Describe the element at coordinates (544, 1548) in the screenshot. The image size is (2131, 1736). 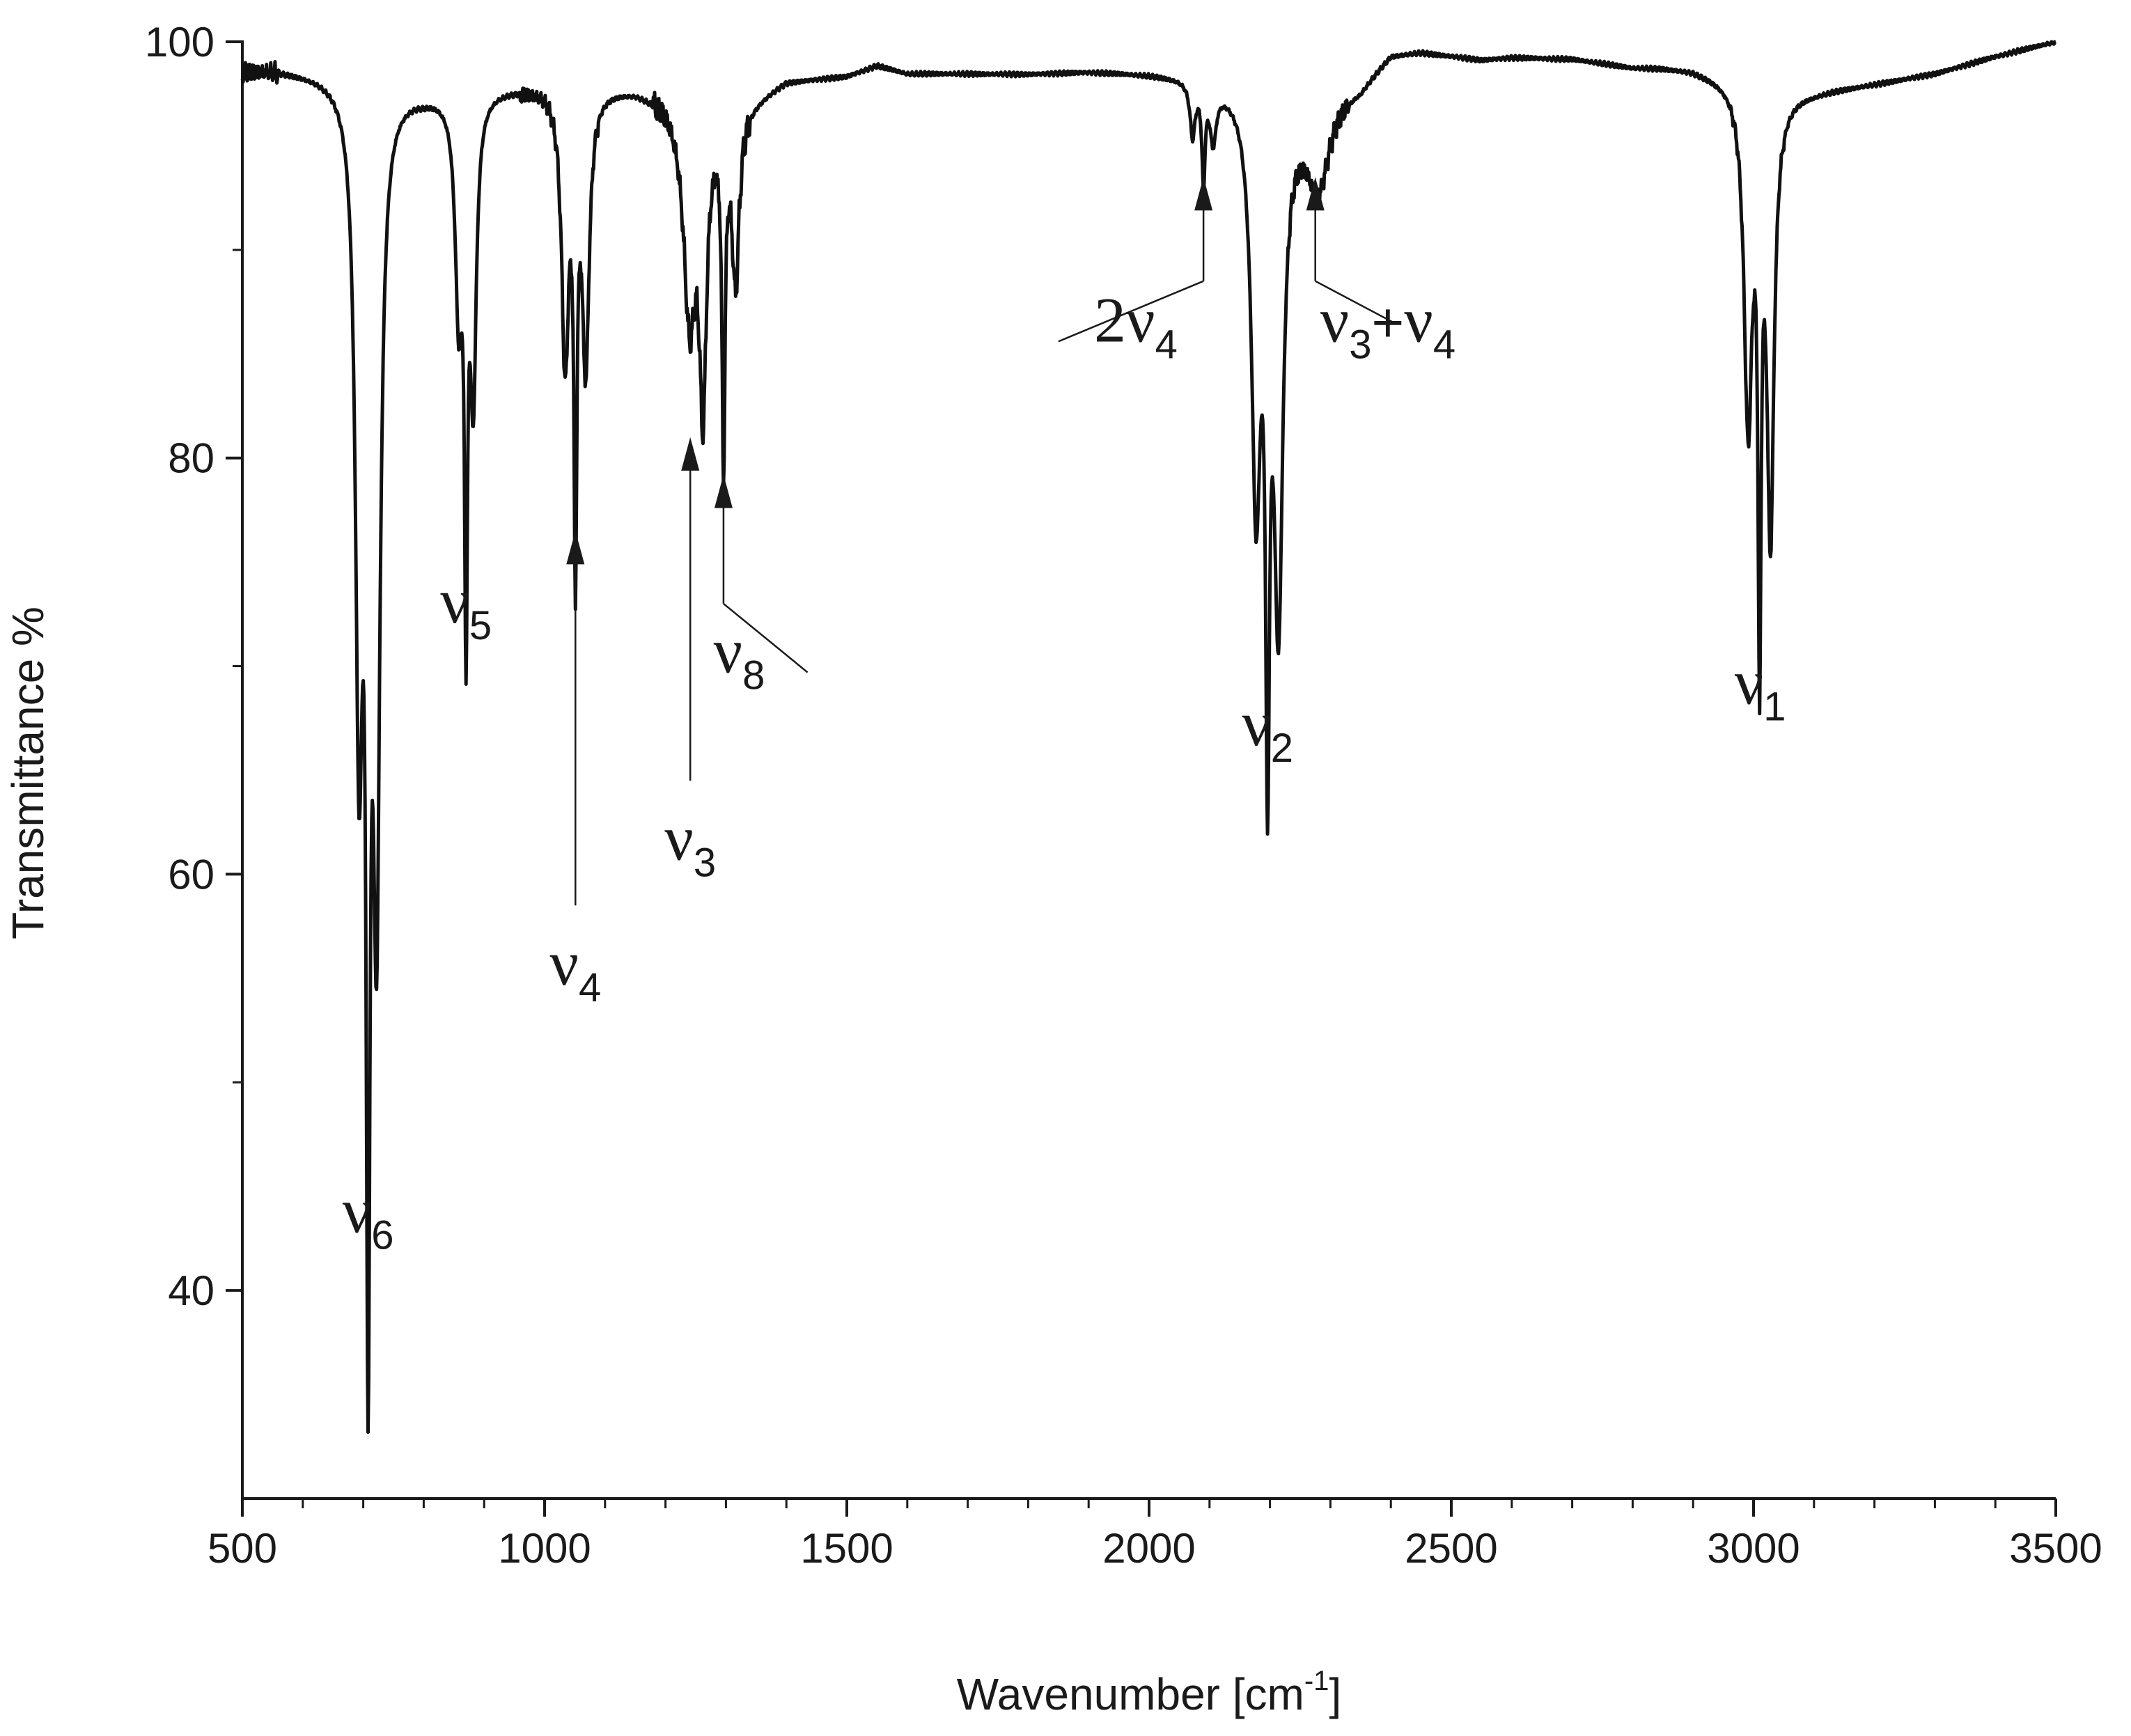
I see `x-tick-label: 1000` at that location.